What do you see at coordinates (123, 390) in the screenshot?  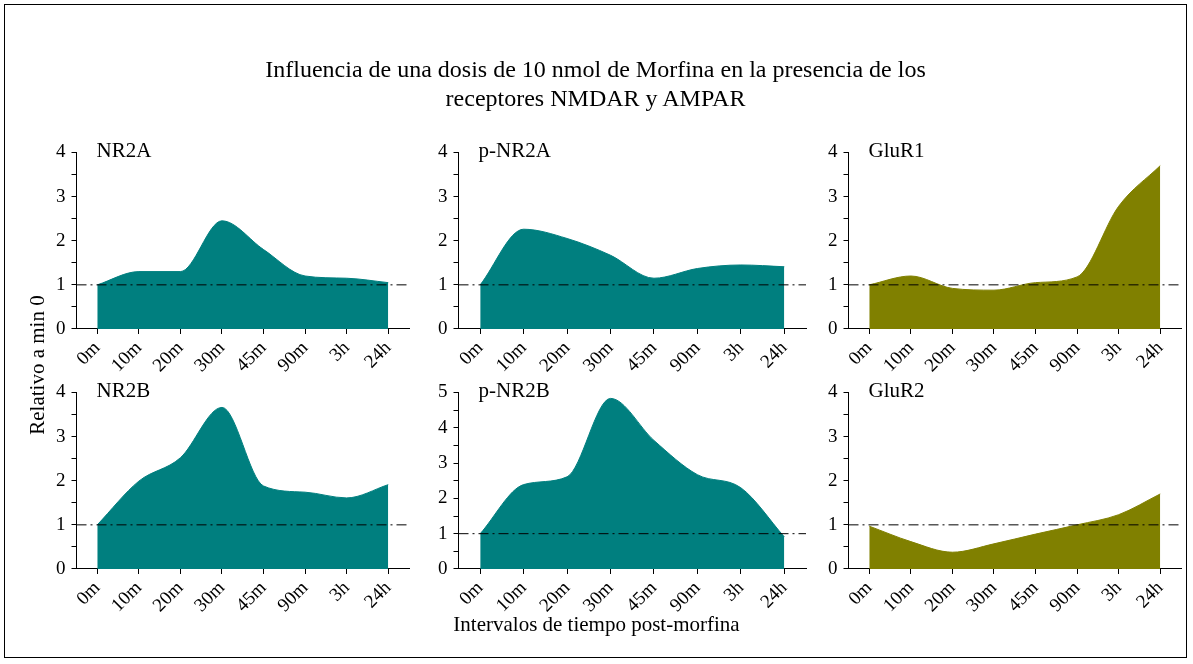 I see `chart-title: NR2B` at bounding box center [123, 390].